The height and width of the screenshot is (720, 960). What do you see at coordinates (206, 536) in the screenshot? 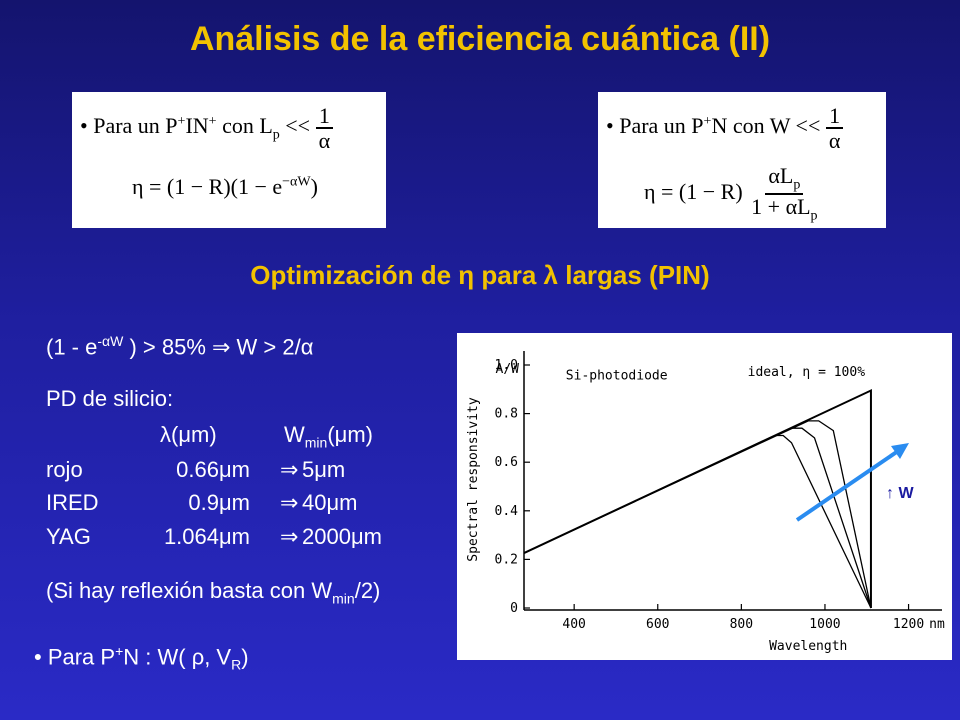
I see `table-cell-lambda: 1.064μm` at bounding box center [206, 536].